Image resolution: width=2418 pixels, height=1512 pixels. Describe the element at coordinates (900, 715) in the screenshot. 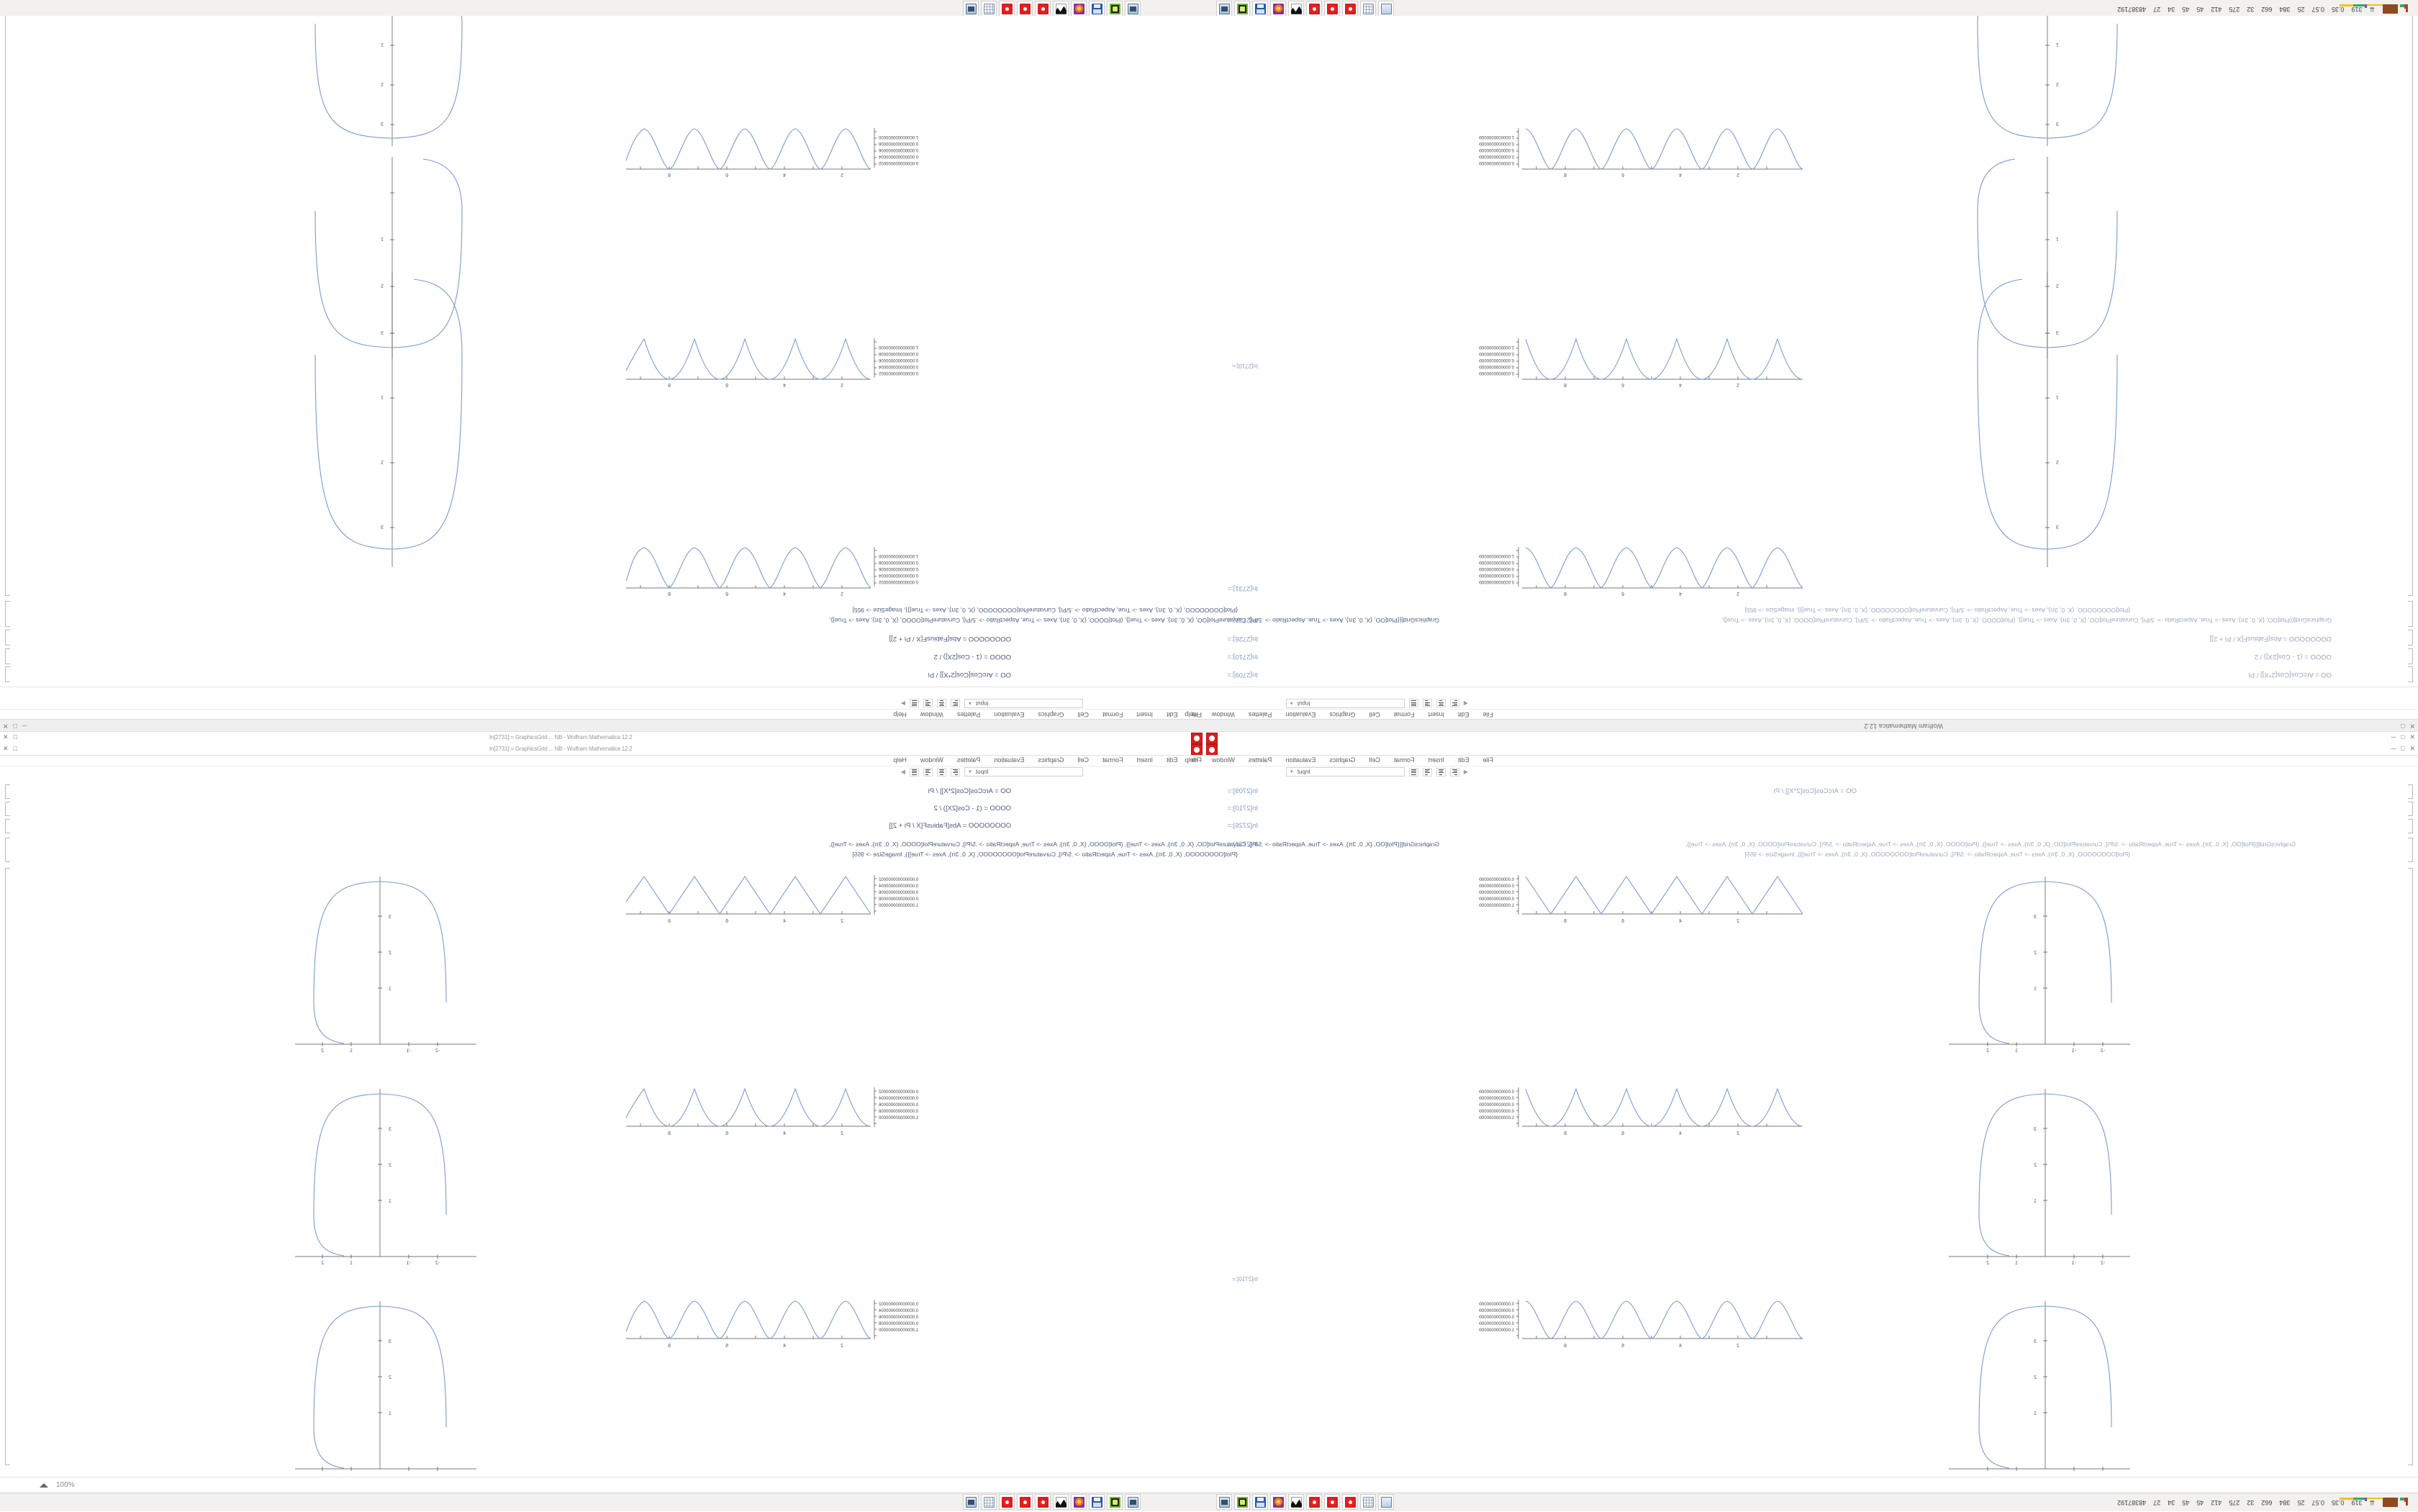

I see `menu-help: Help` at that location.